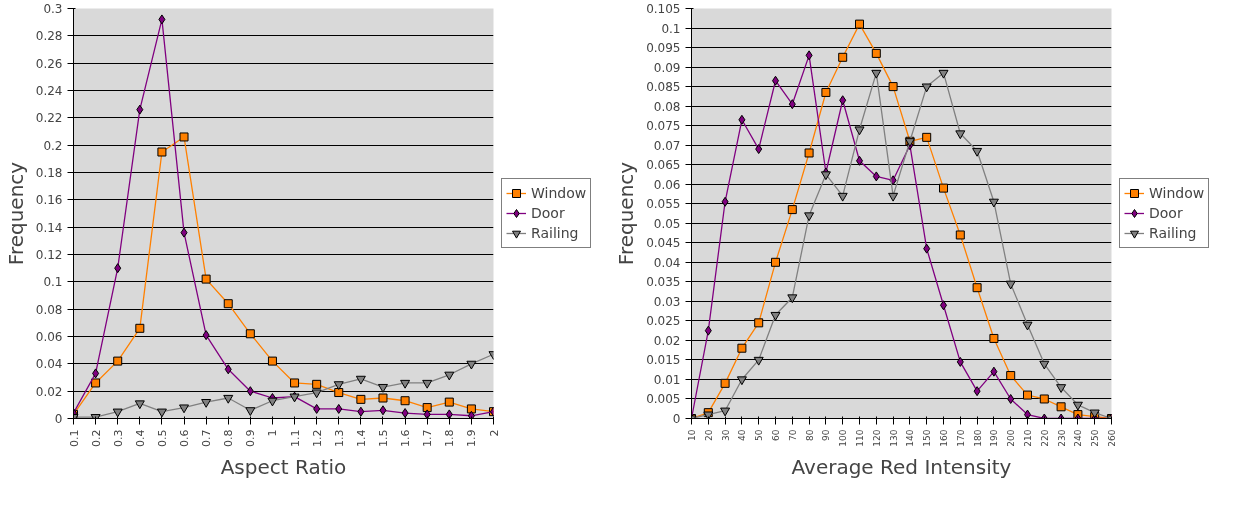 Image resolution: width=1255 pixels, height=512 pixels. Describe the element at coordinates (809, 435) in the screenshot. I see `x-tick-label: 80` at that location.